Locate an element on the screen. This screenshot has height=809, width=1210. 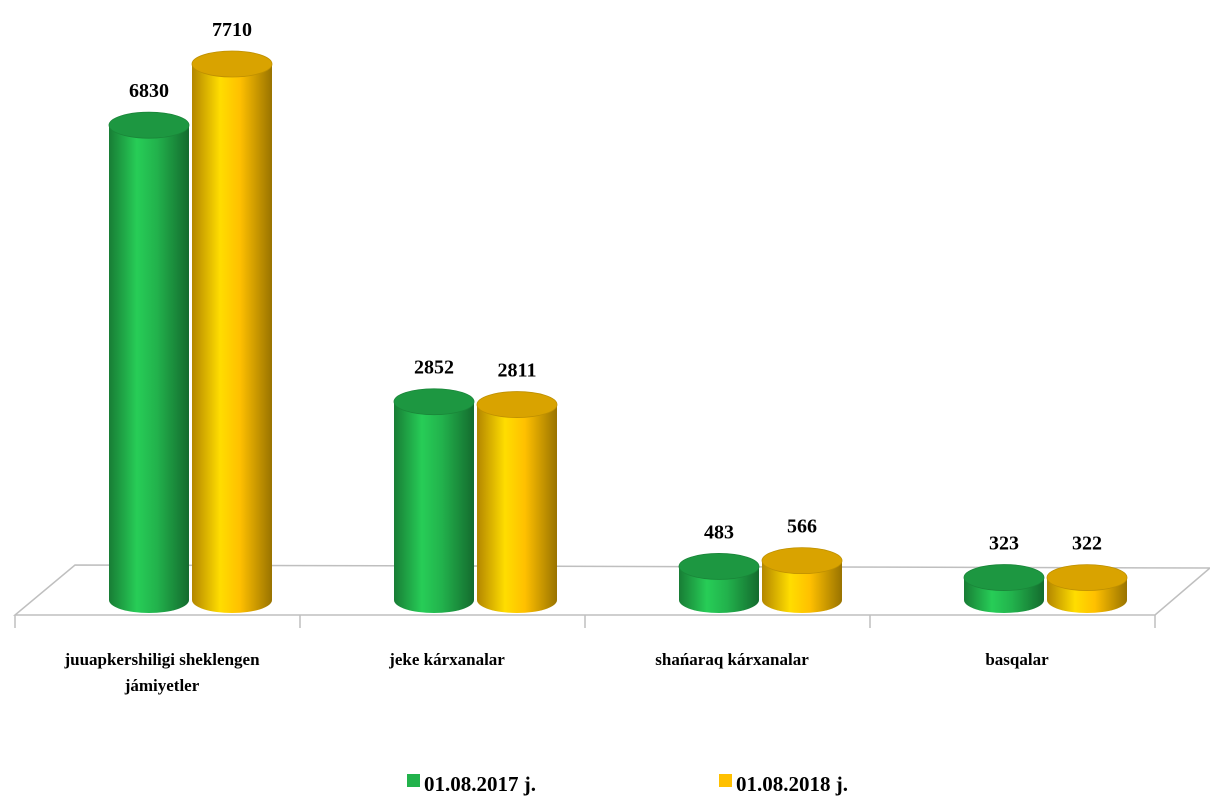
data-label: 323 is located at coordinates (1004, 544).